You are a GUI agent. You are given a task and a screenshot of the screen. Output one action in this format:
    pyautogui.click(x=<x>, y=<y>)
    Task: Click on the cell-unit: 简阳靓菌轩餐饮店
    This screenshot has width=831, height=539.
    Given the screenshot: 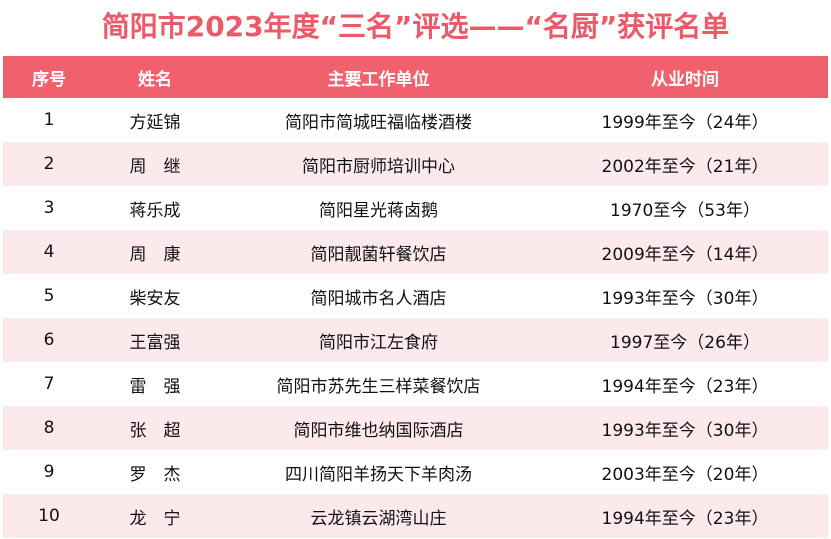 What is the action you would take?
    pyautogui.click(x=378, y=254)
    